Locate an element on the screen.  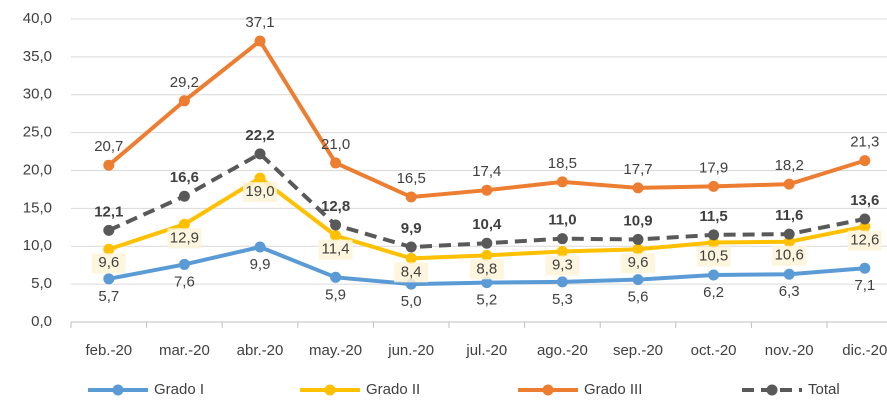
data-label: 10,6 is located at coordinates (789, 255).